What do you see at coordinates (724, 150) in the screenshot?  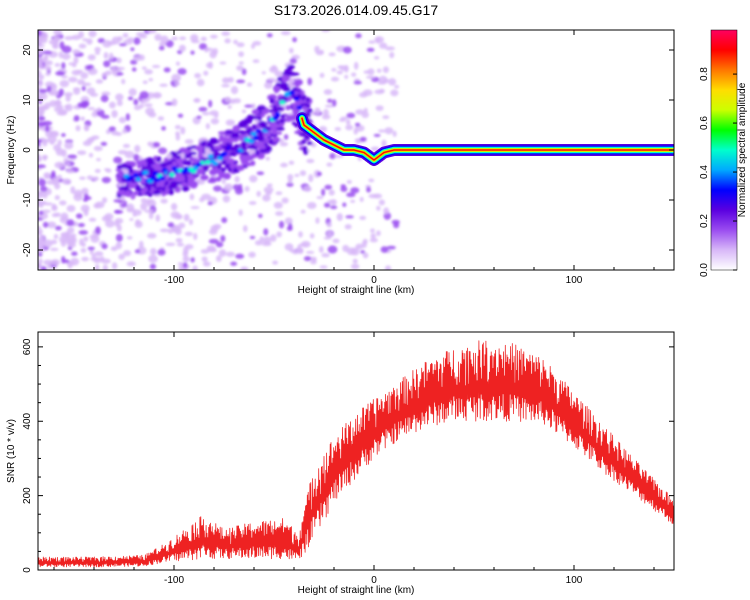 I see `colorbar-frame` at bounding box center [724, 150].